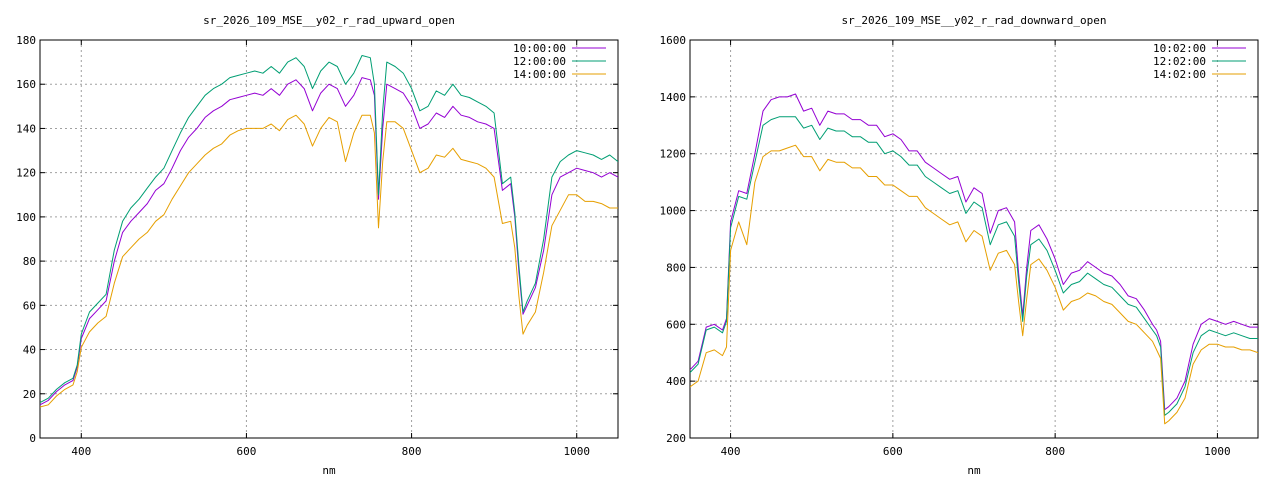 The image size is (1280, 484). I want to click on y-tick-label: 600, so click(676, 324).